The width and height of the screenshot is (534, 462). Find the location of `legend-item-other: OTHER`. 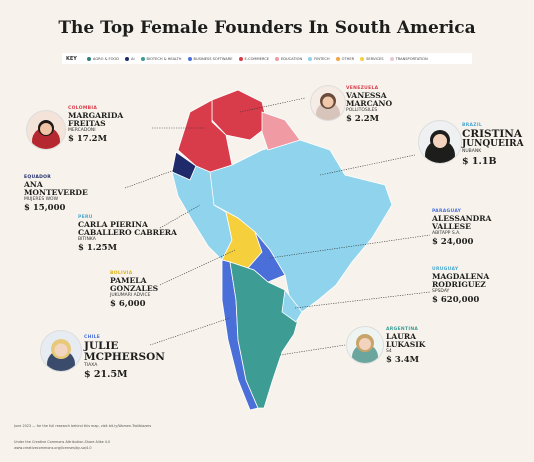

legend-item-other: OTHER is located at coordinates (345, 58).